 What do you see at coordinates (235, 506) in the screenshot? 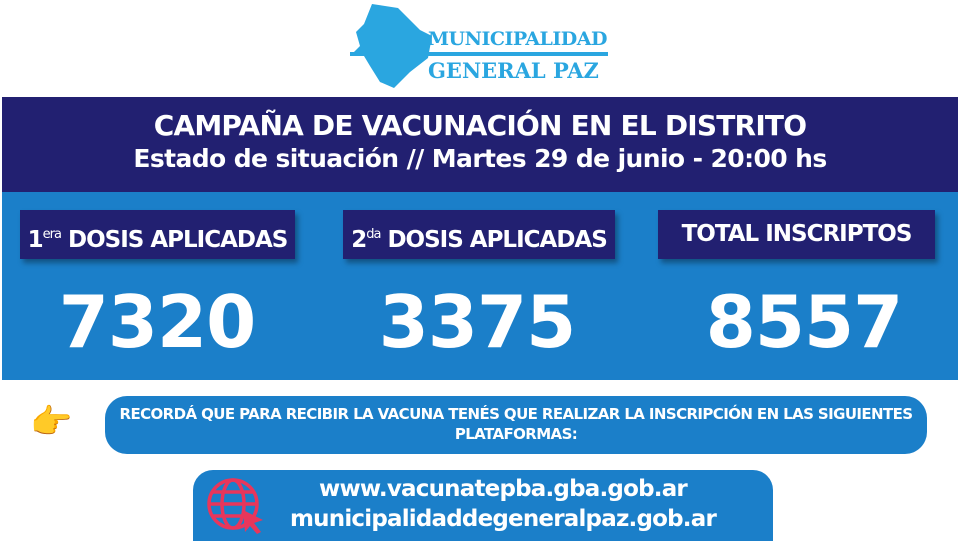
I see `globe-cursor-icon` at bounding box center [235, 506].